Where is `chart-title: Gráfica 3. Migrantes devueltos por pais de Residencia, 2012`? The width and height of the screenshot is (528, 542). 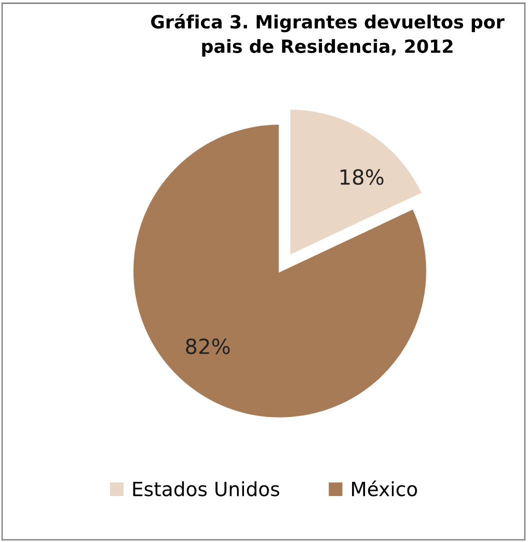
chart-title: Gráfica 3. Migrantes devueltos por pais de Residencia, 2012 is located at coordinates (327, 35).